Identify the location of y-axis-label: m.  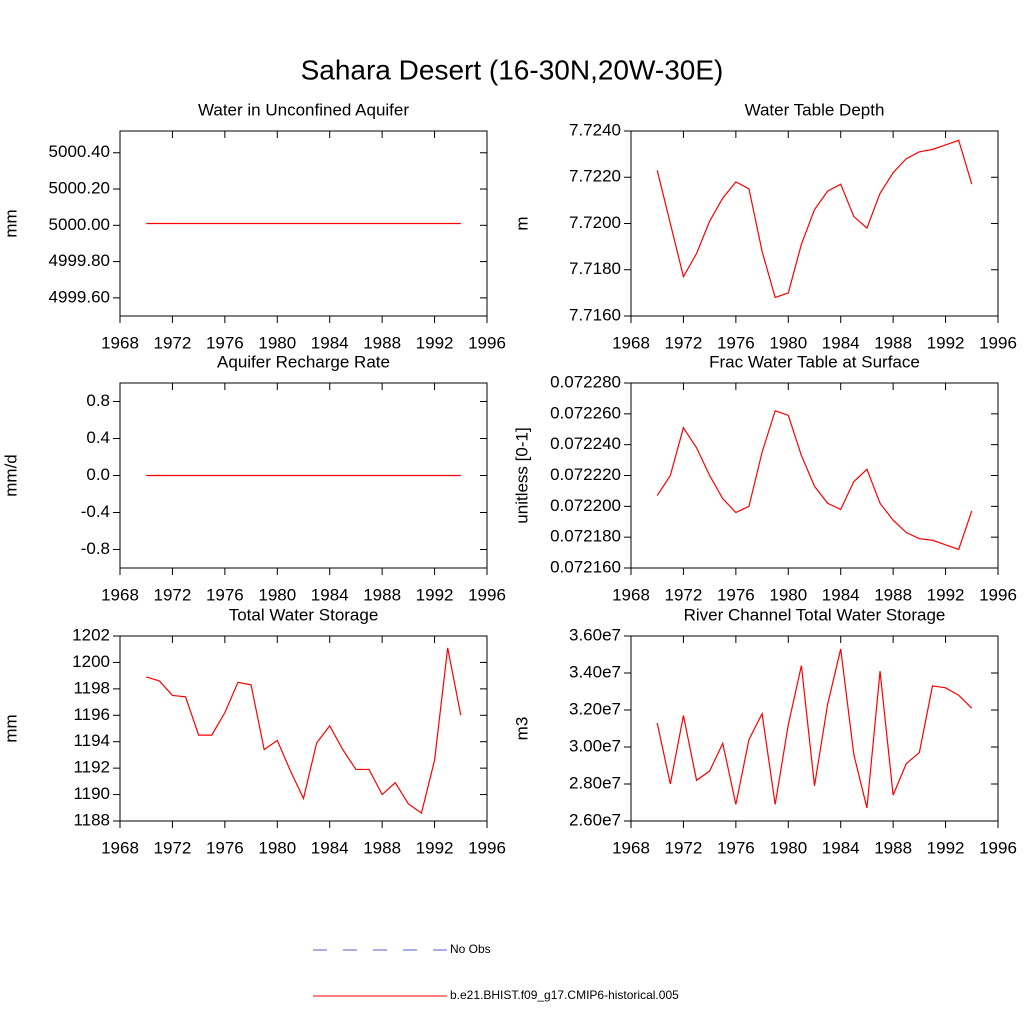
(521, 223).